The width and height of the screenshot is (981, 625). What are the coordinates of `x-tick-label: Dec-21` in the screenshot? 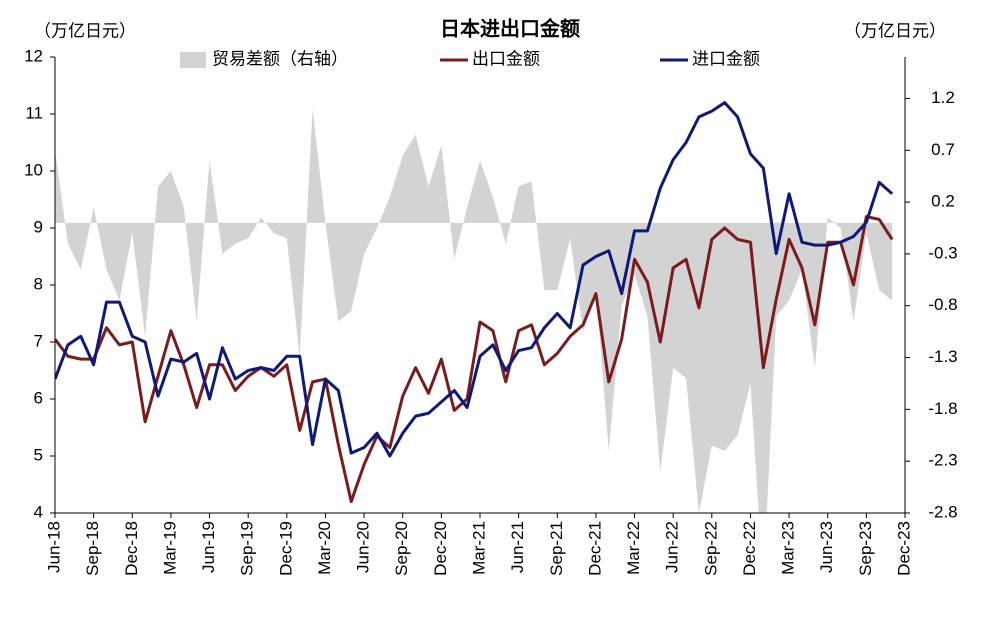 It's located at (594, 548).